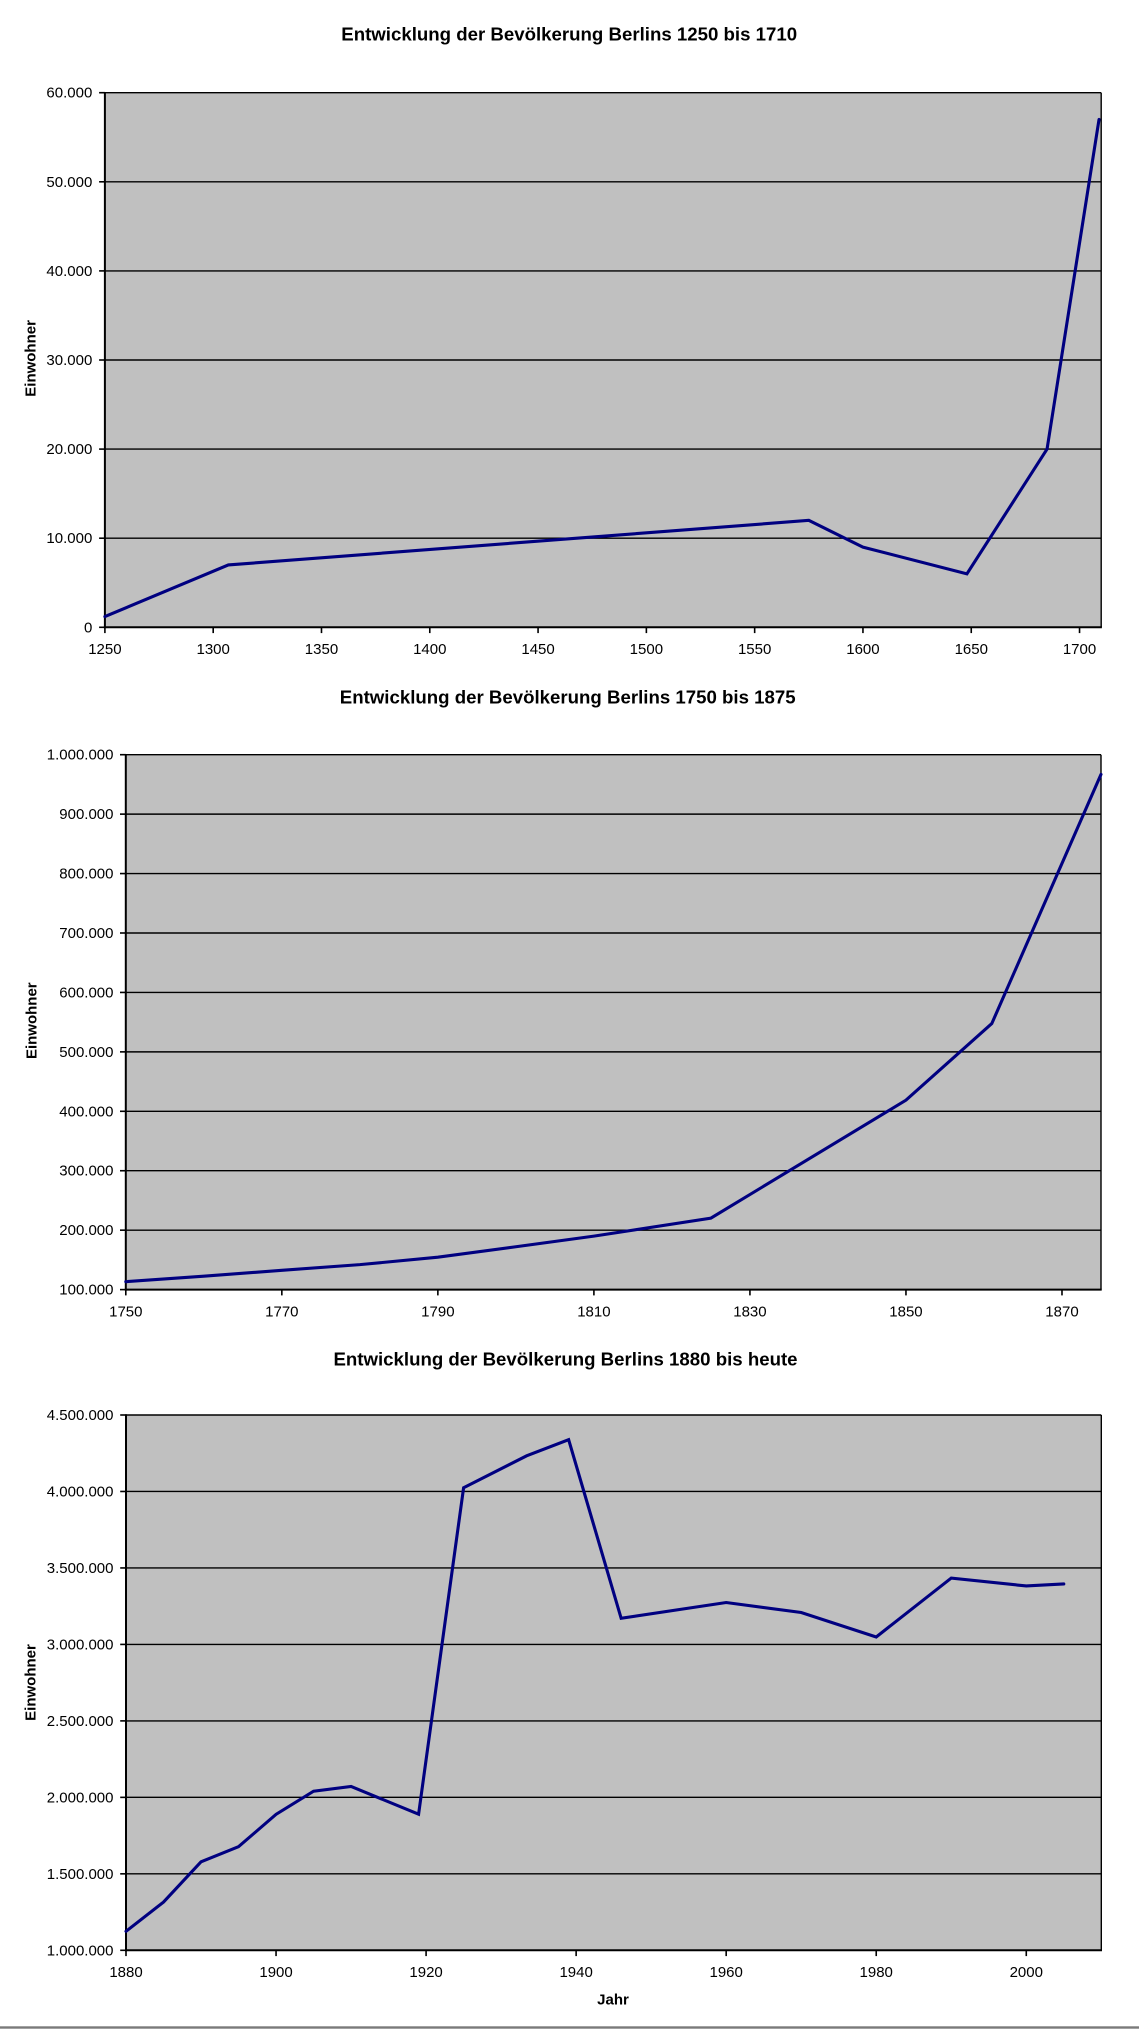 This screenshot has height=2033, width=1139. What do you see at coordinates (537, 649) in the screenshot?
I see `svg-text: 1450` at bounding box center [537, 649].